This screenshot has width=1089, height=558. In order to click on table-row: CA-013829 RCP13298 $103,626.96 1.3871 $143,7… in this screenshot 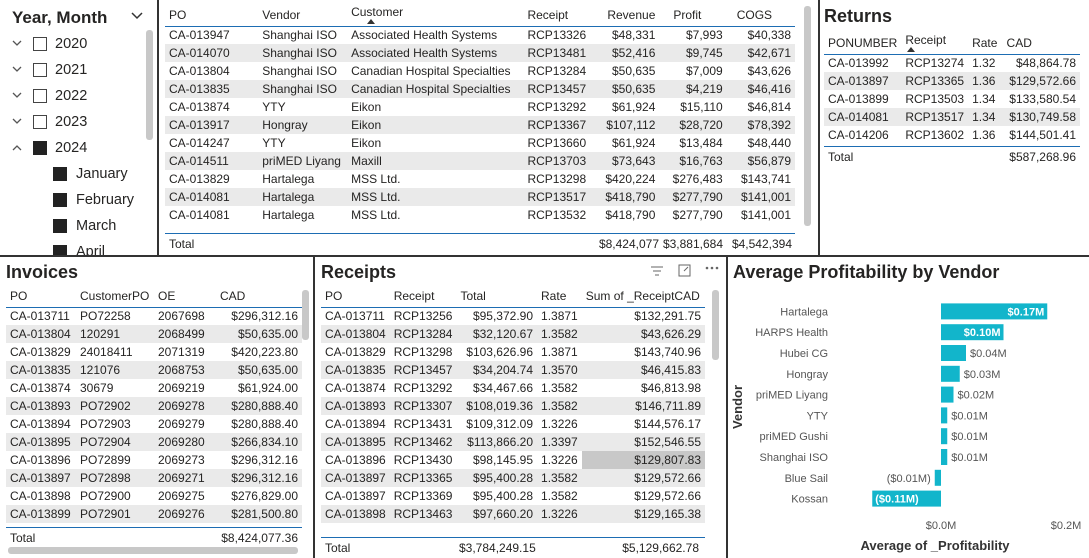, I will do `click(513, 352)`.